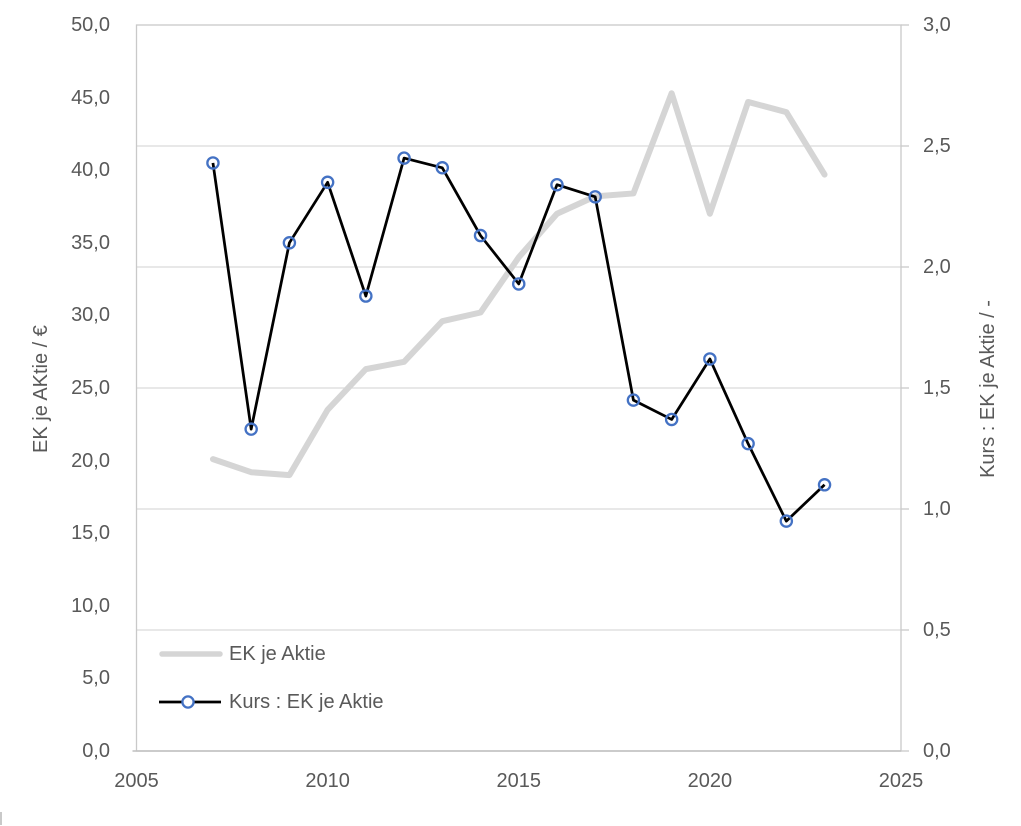 Image resolution: width=1021 pixels, height=826 pixels. I want to click on legend-label: Kurs : EK je Aktie, so click(306, 701).